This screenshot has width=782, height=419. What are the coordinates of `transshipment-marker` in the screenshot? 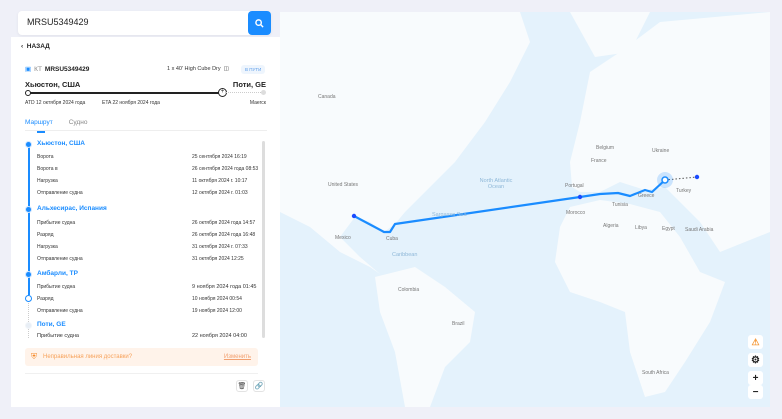 It's located at (580, 197).